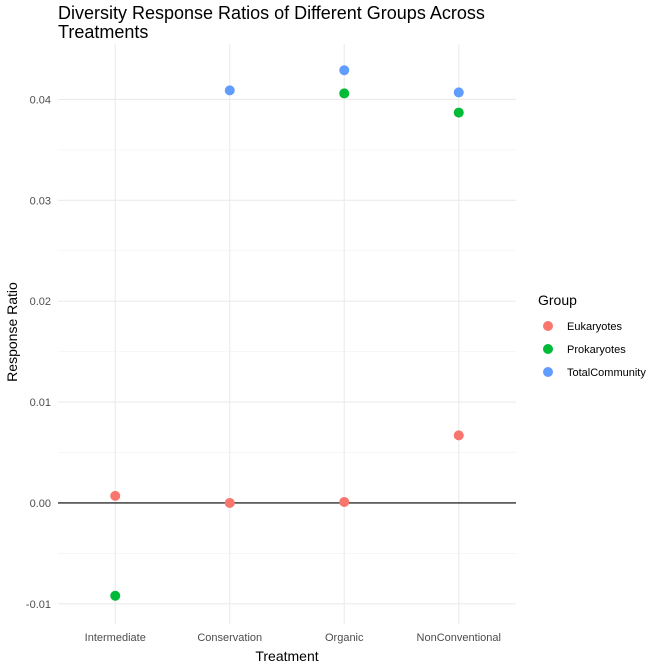 This screenshot has width=666, height=668. Describe the element at coordinates (40, 403) in the screenshot. I see `y-tick-label: 0.01` at that location.